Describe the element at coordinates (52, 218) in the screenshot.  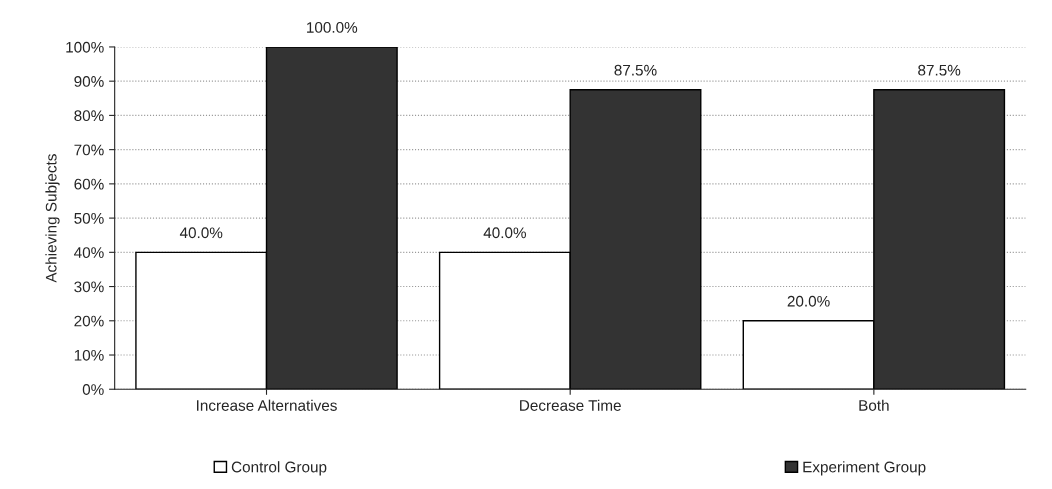
I see `y-axis-title: Achieving Subjects` at that location.